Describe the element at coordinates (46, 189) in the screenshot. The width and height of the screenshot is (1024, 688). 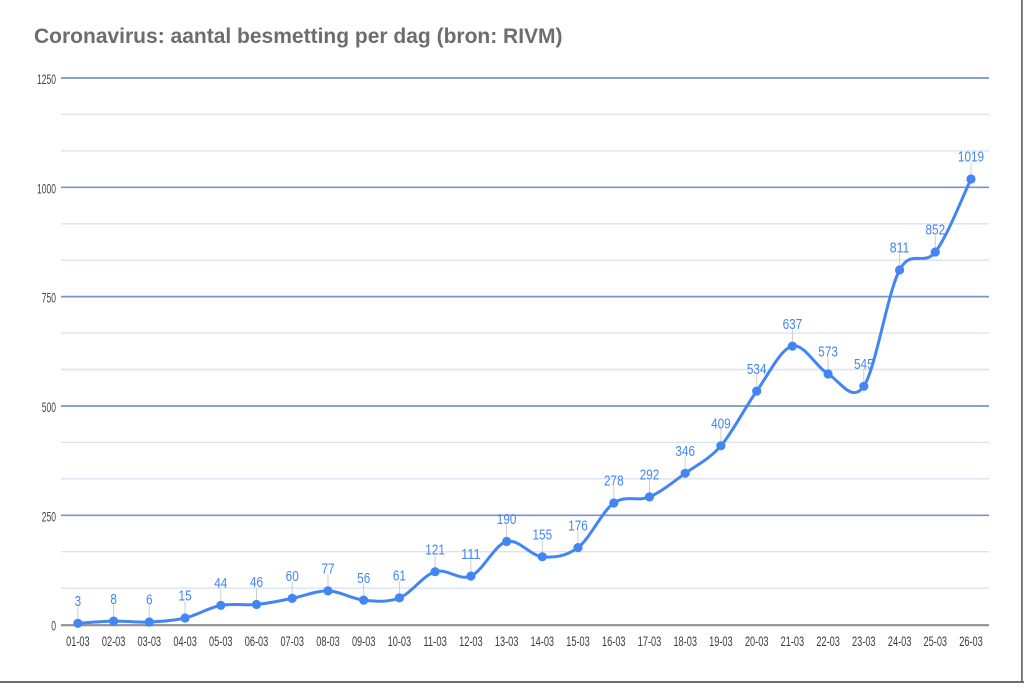
I see `svg-text: 1000` at that location.